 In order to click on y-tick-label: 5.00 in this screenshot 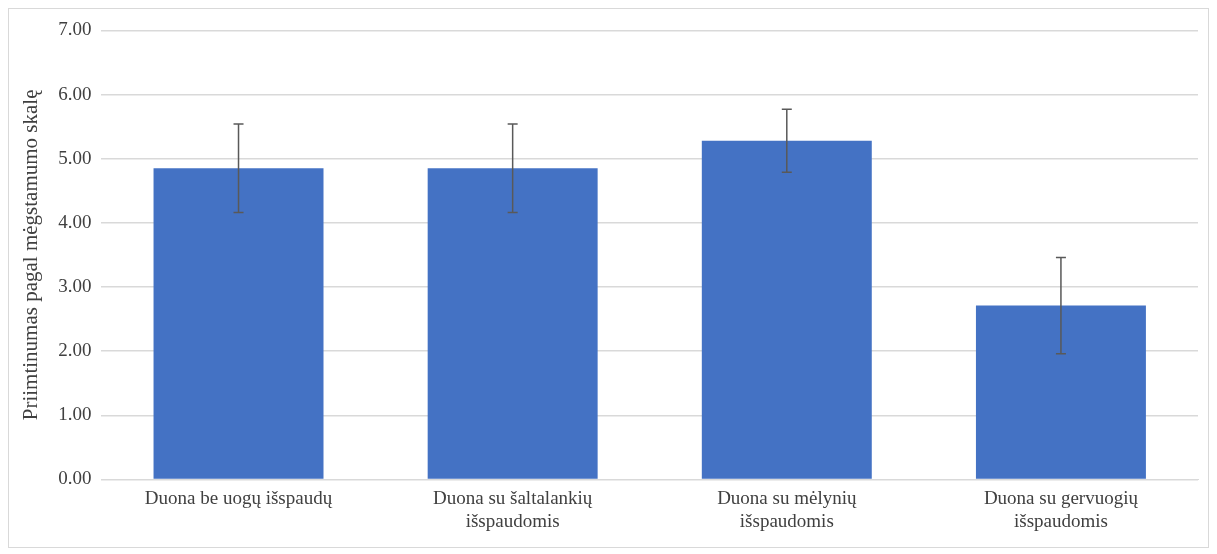, I will do `click(75, 157)`.